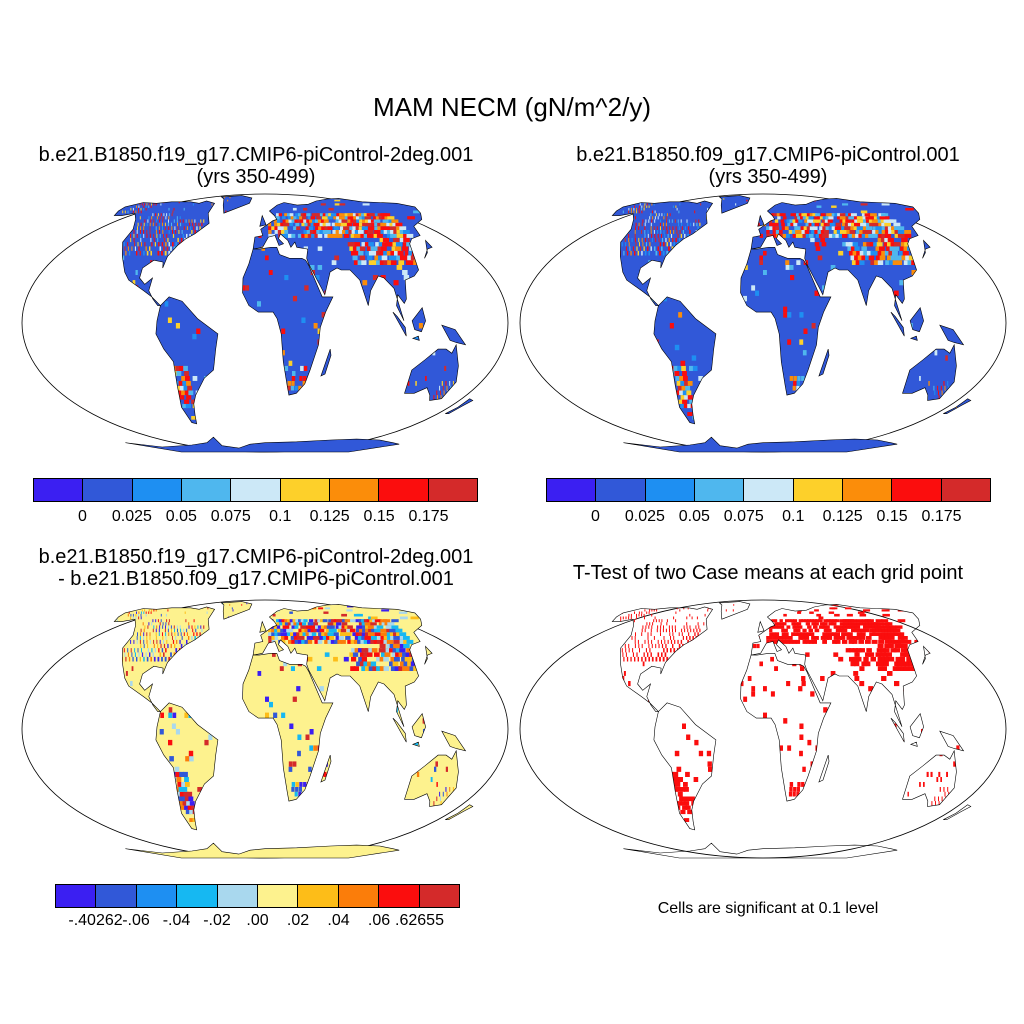 The height and width of the screenshot is (1024, 1024). I want to click on colorbar-label: -.06, so click(136, 920).